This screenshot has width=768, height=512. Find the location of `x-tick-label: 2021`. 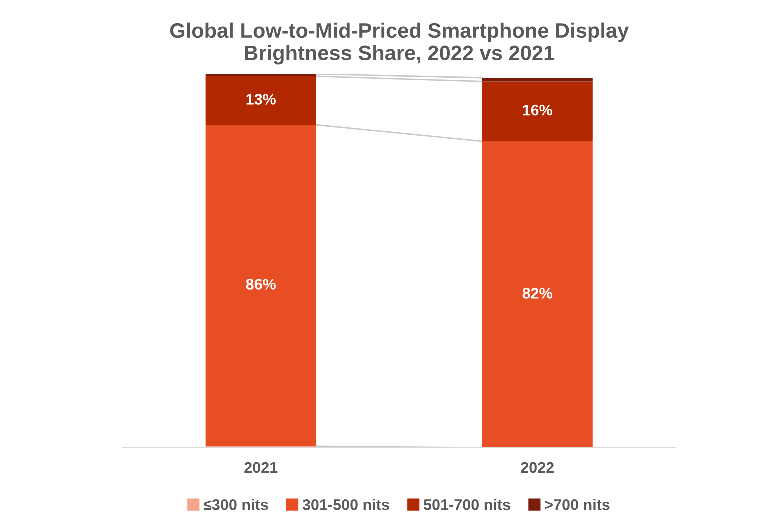

x-tick-label: 2021 is located at coordinates (261, 468).